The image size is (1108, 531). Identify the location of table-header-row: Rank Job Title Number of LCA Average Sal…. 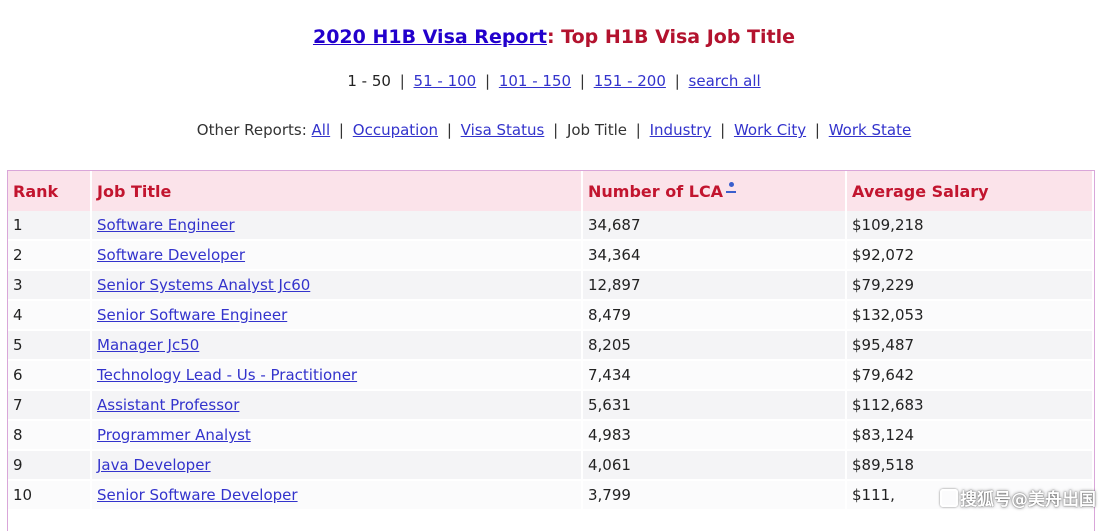
(551, 191).